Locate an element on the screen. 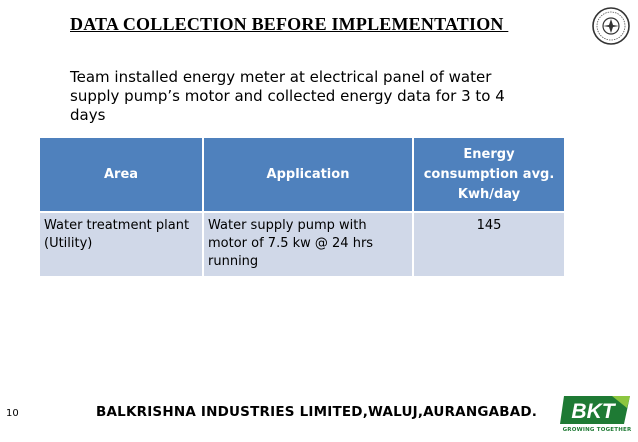  brand-block: BKT GROWING TOGETHER is located at coordinates (596, 417).